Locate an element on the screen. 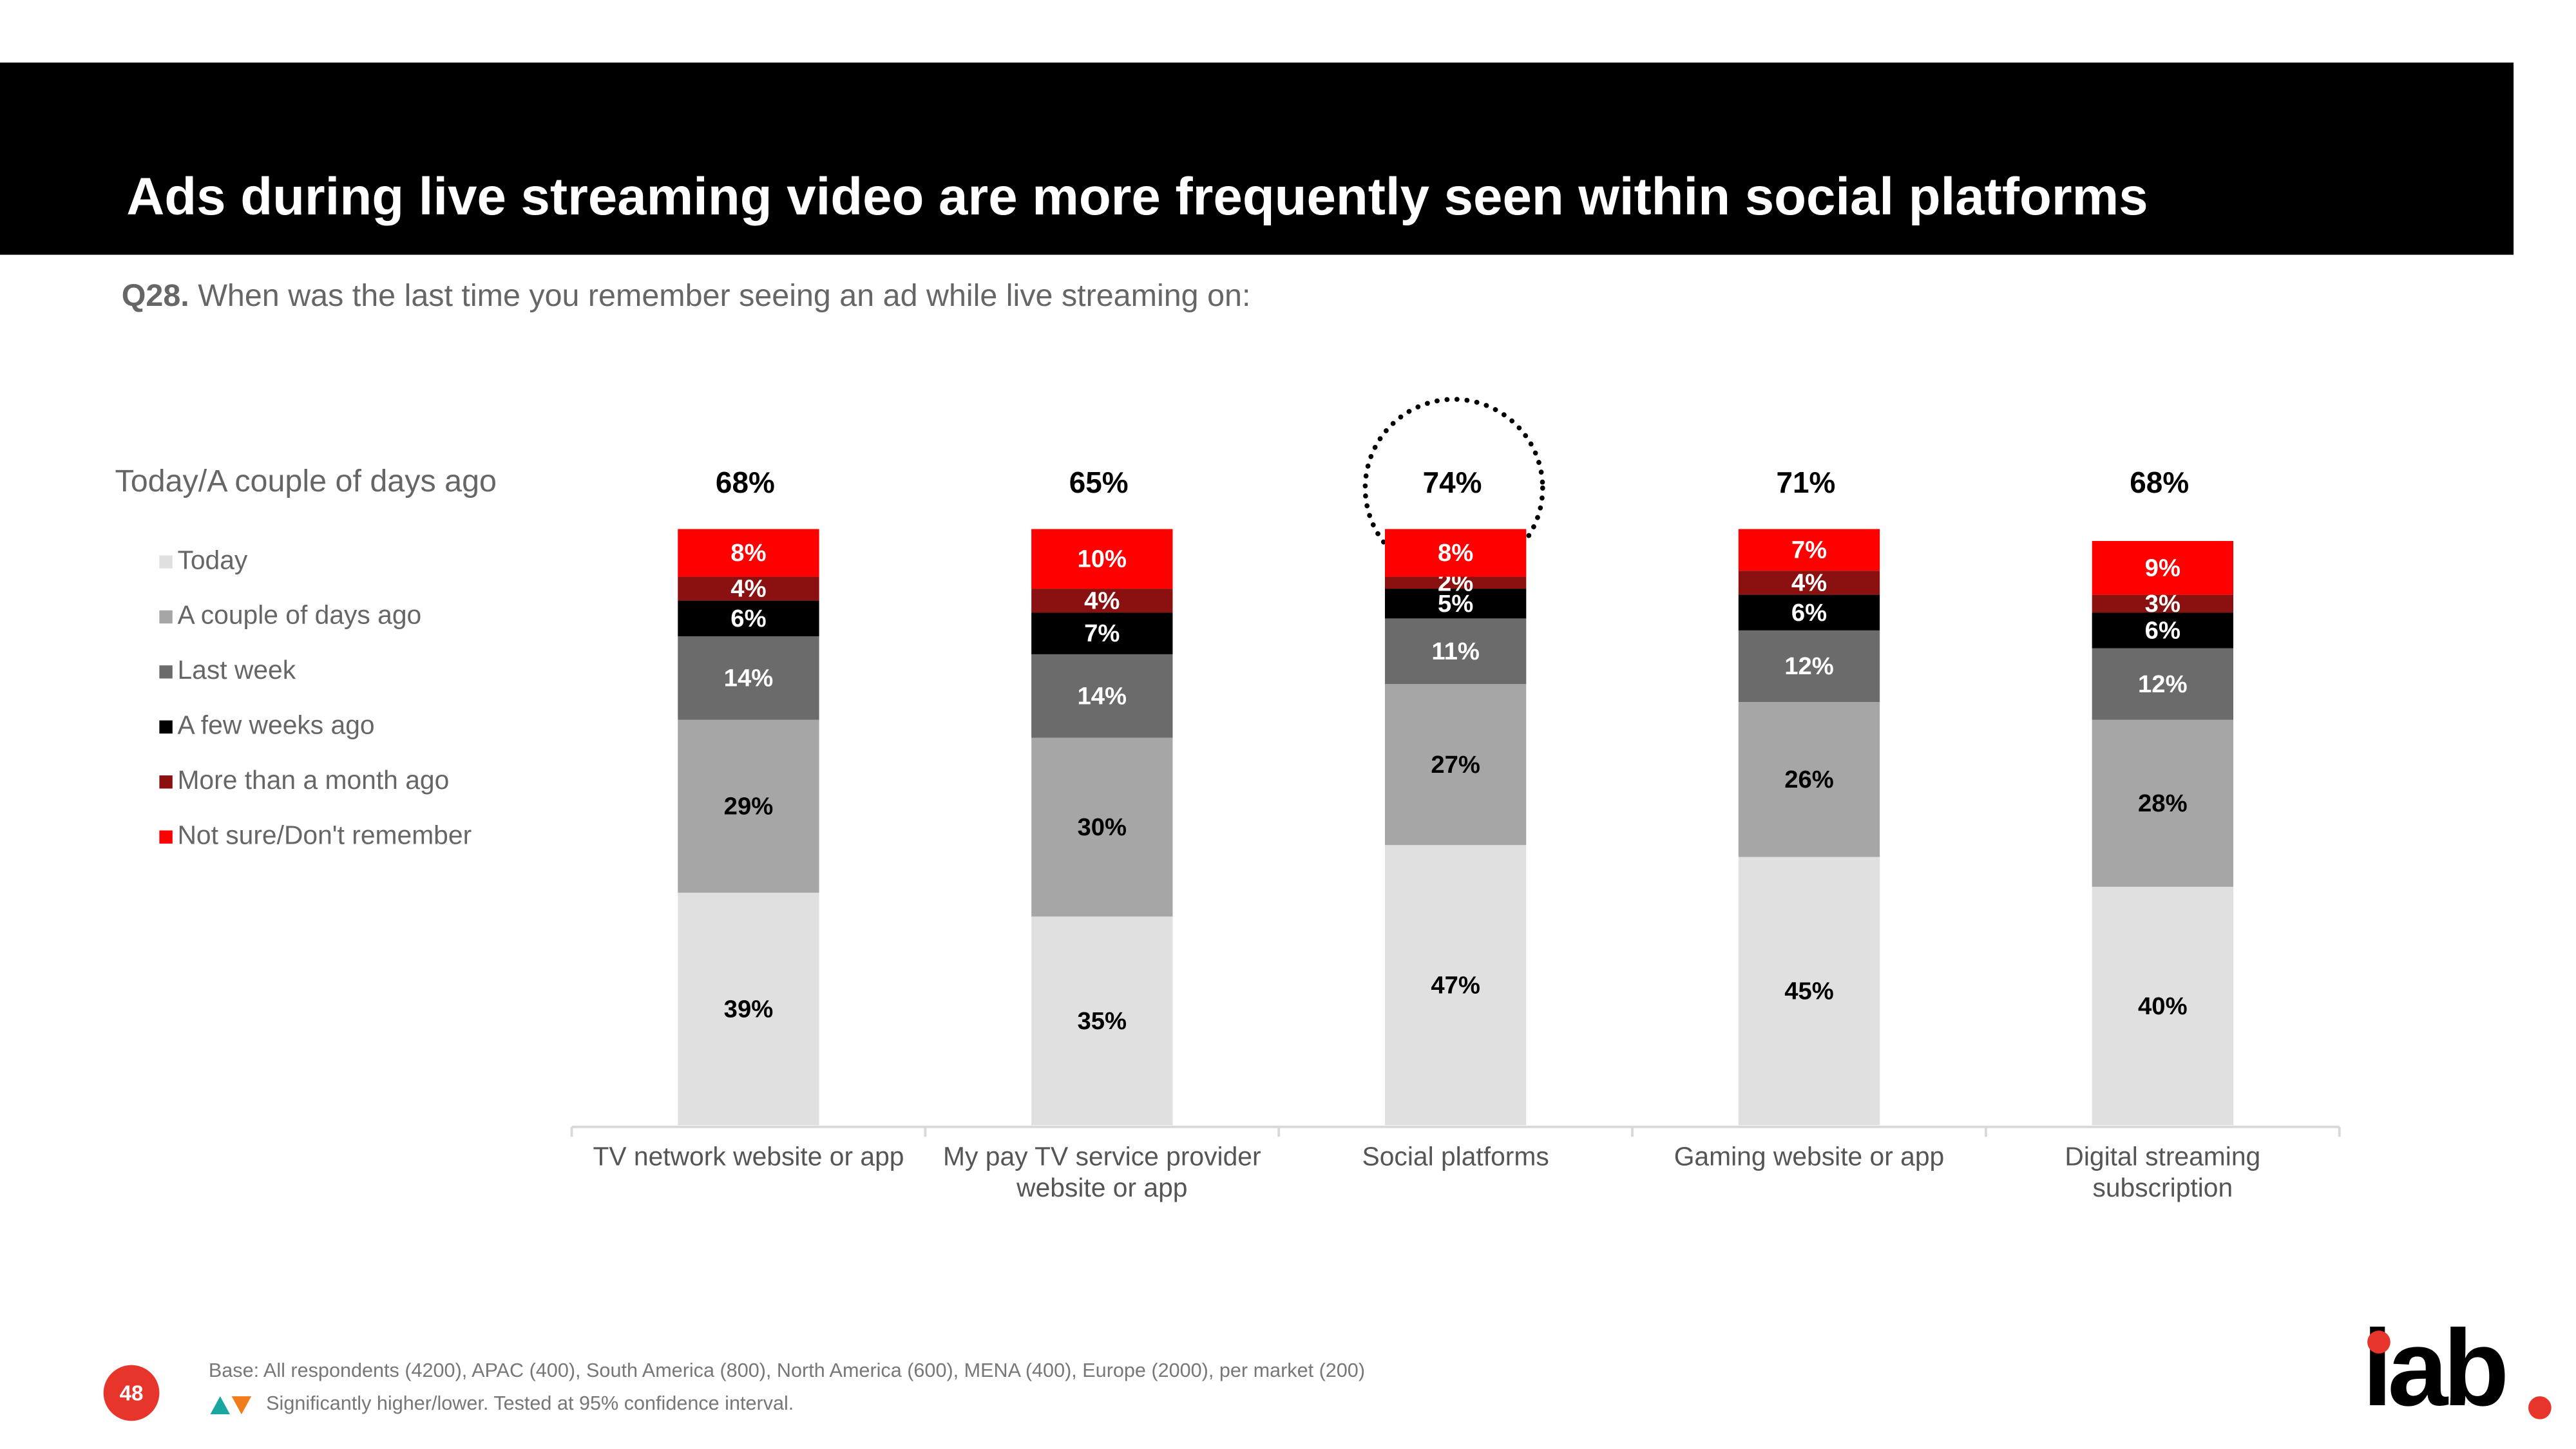 This screenshot has height=1449, width=2576. legend-label: A couple of days ago is located at coordinates (299, 615).